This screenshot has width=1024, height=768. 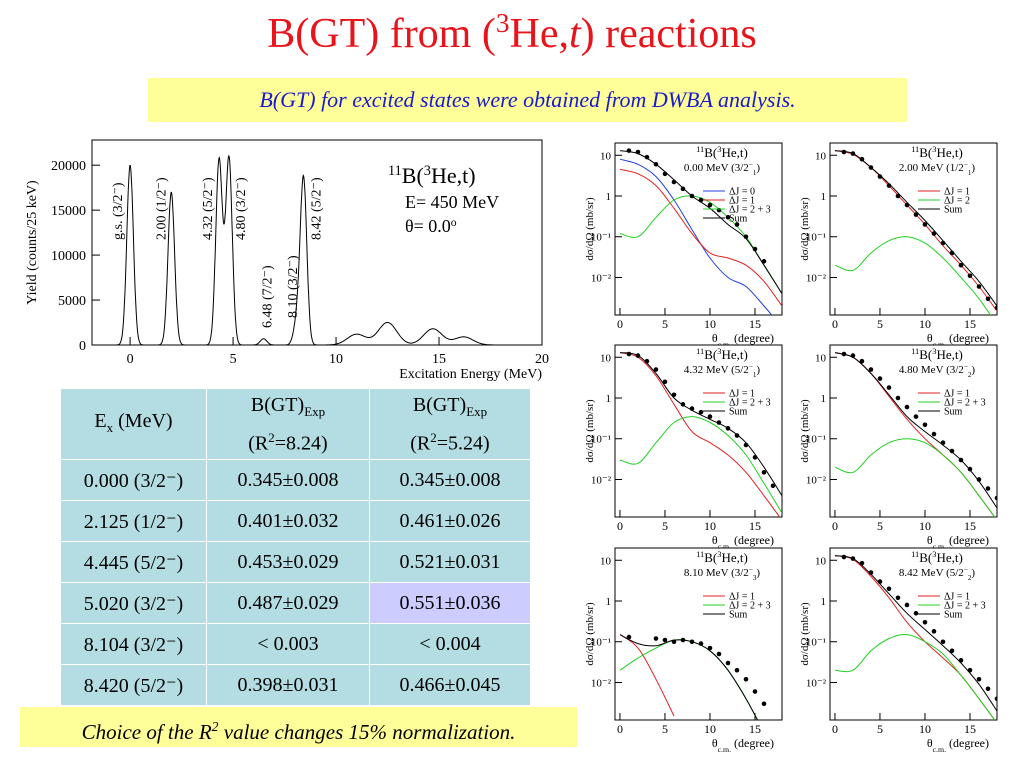 What do you see at coordinates (512, 33) in the screenshot?
I see `slide-title: B(GT) from (3He,t) reactions` at bounding box center [512, 33].